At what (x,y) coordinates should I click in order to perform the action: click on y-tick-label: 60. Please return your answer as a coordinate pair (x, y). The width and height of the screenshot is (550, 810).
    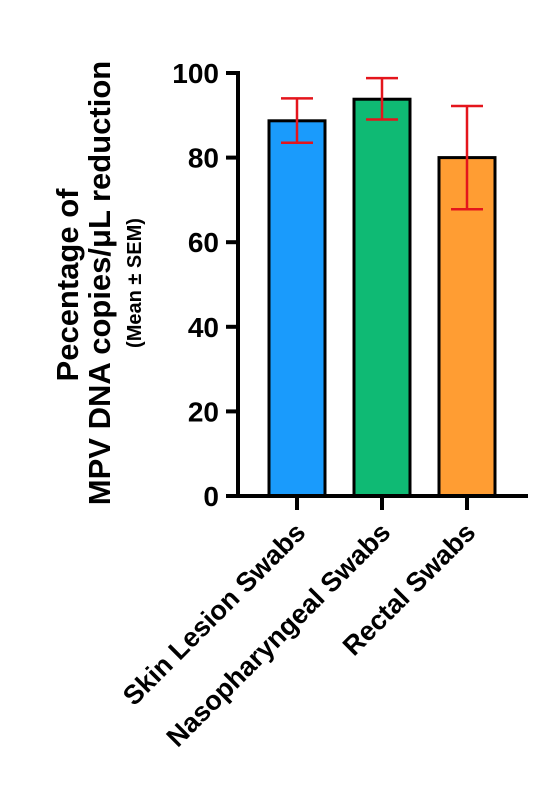
    Looking at the image, I should click on (203, 242).